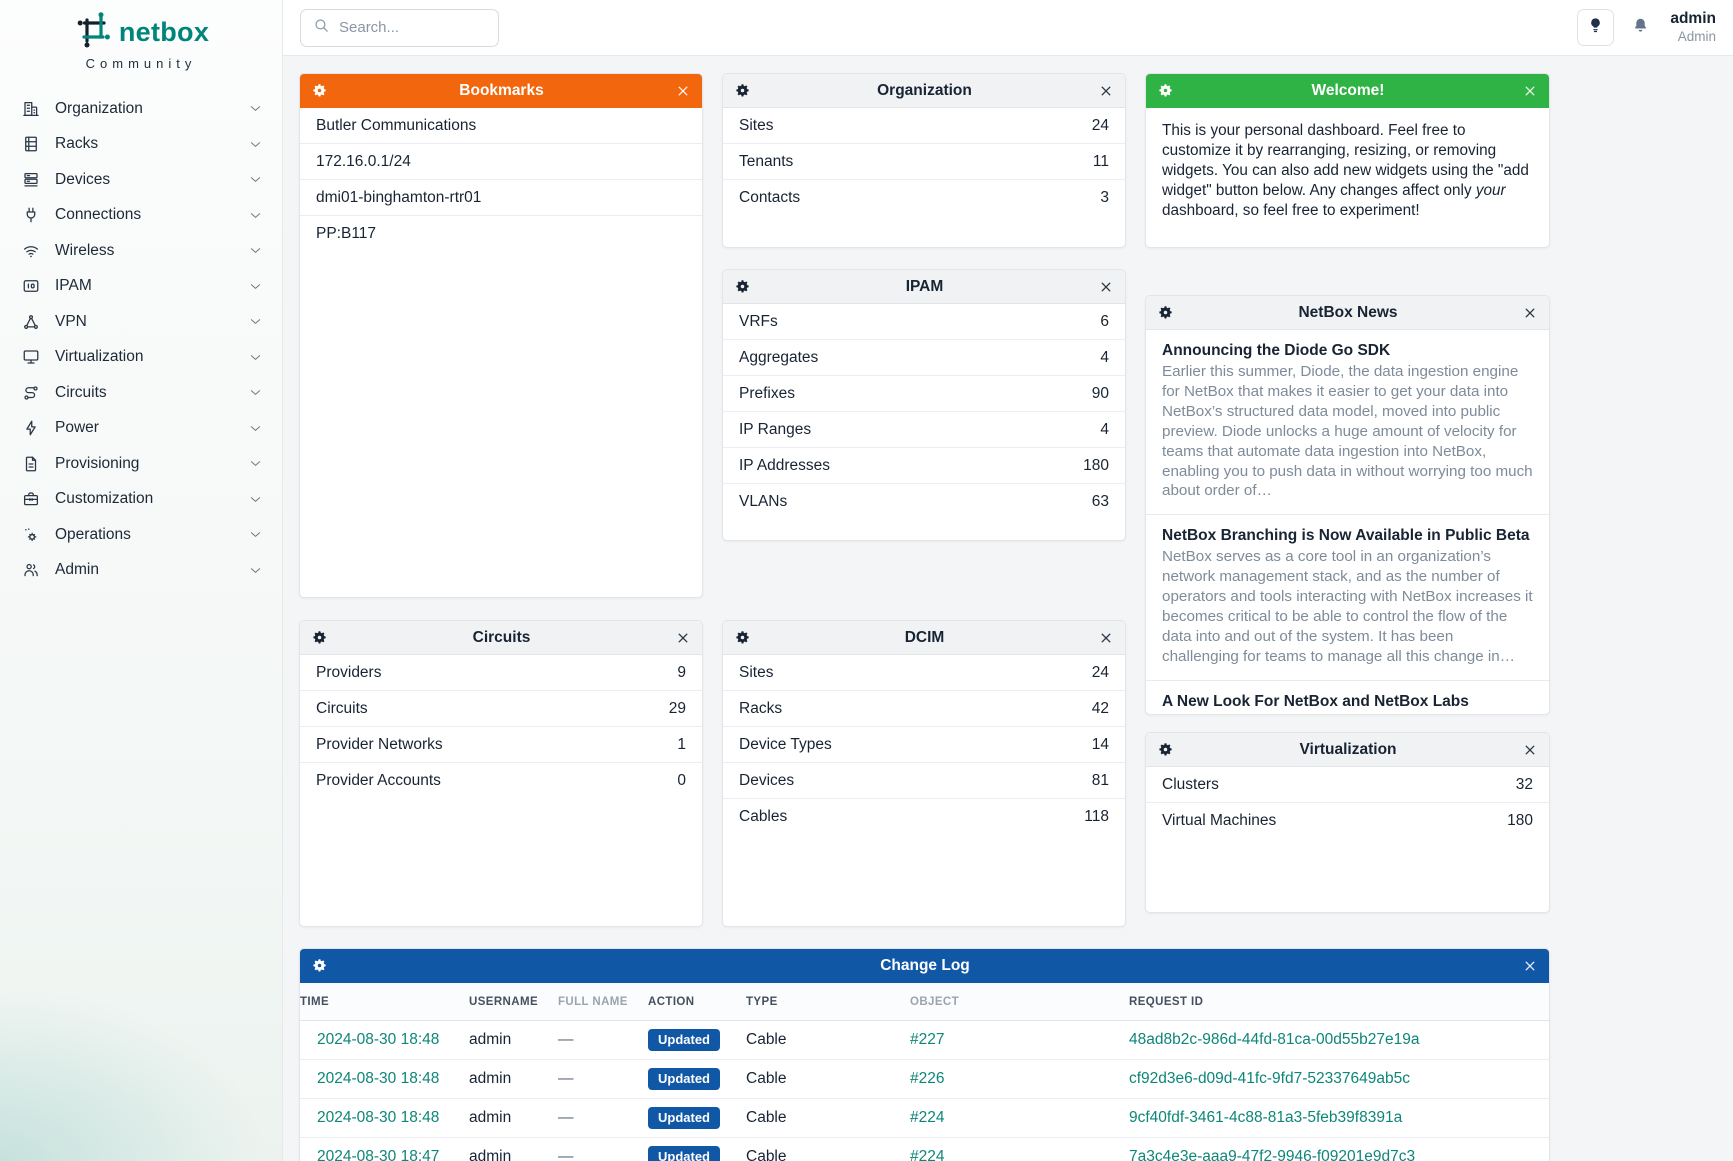 The image size is (1733, 1161). What do you see at coordinates (924, 358) in the screenshot?
I see `stat-row: Aggregates 4` at bounding box center [924, 358].